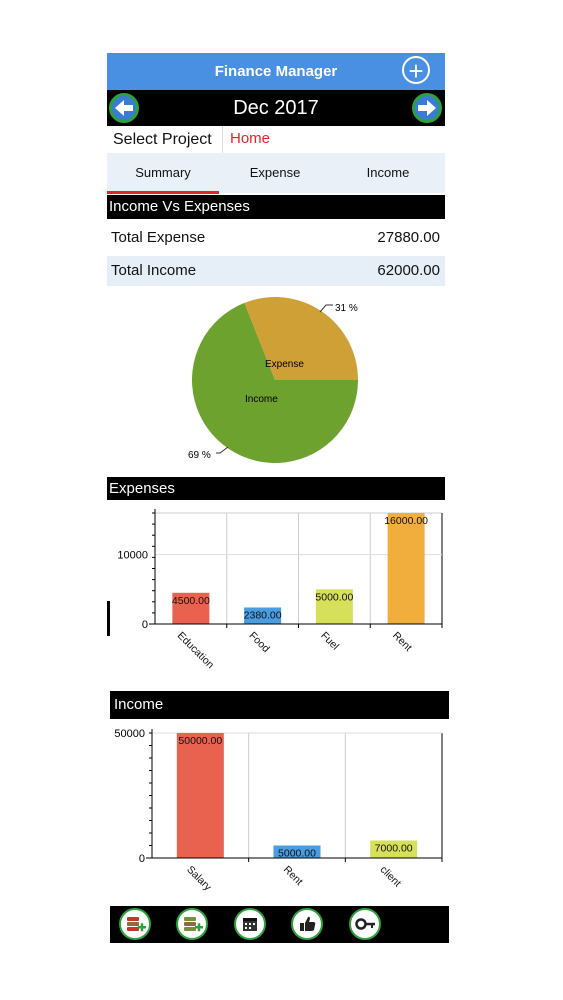 The height and width of the screenshot is (1000, 563). What do you see at coordinates (250, 138) in the screenshot?
I see `project-value: Home` at bounding box center [250, 138].